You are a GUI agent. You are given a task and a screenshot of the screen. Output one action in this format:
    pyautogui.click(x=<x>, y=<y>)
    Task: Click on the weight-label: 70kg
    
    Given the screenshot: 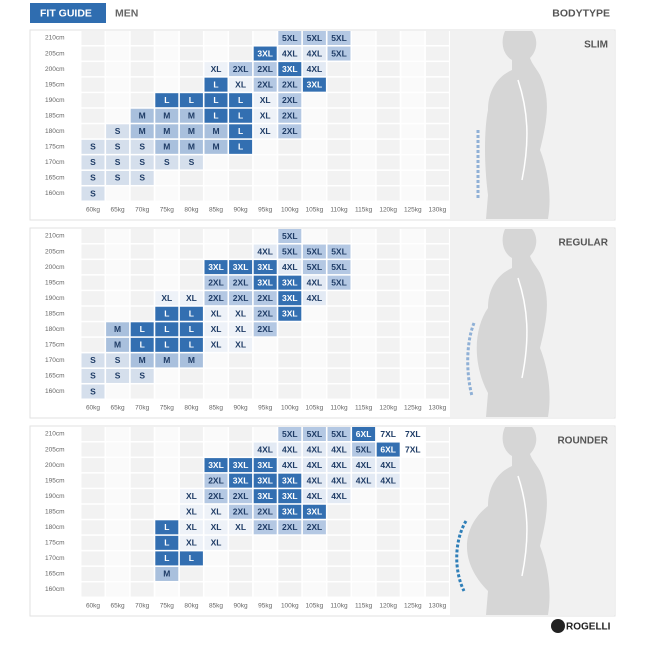 What is the action you would take?
    pyautogui.click(x=142, y=408)
    